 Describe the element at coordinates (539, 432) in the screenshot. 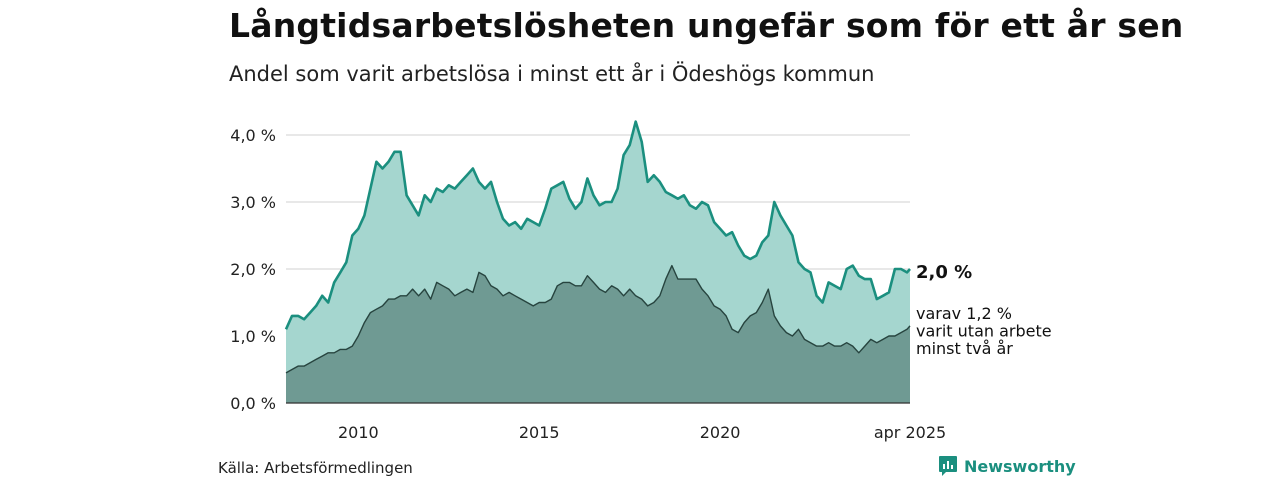

I see `x-tick-label: 2015` at that location.